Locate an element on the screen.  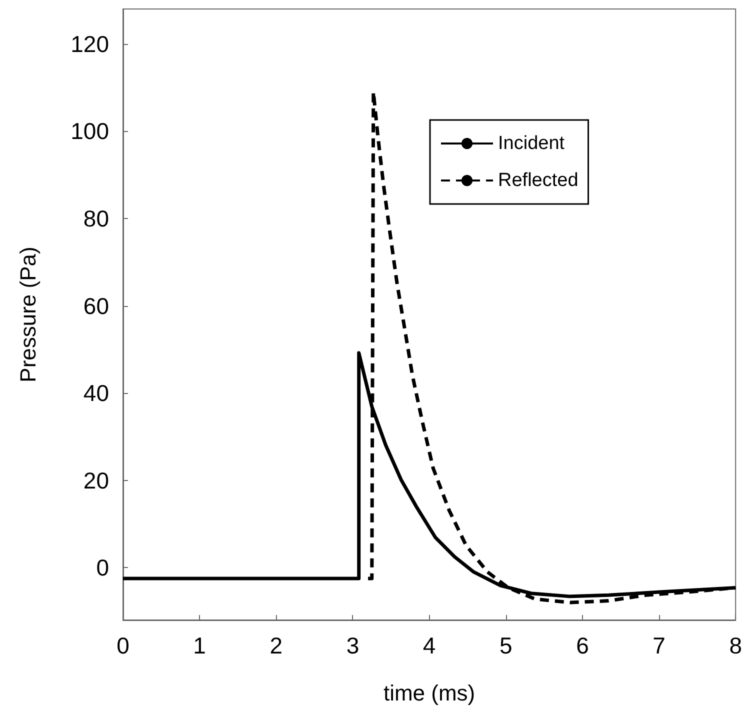
y-tick-label: 80 is located at coordinates (96, 218).